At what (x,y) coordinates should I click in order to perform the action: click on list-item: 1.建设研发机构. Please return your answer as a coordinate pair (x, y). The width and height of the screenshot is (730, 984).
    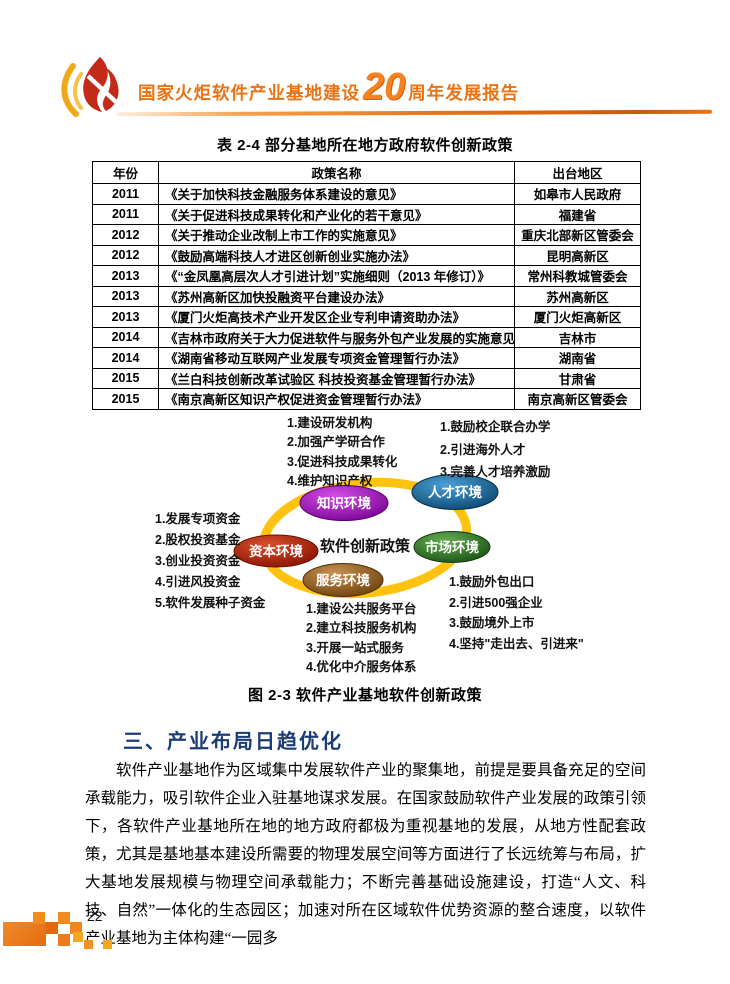
    Looking at the image, I should click on (330, 423).